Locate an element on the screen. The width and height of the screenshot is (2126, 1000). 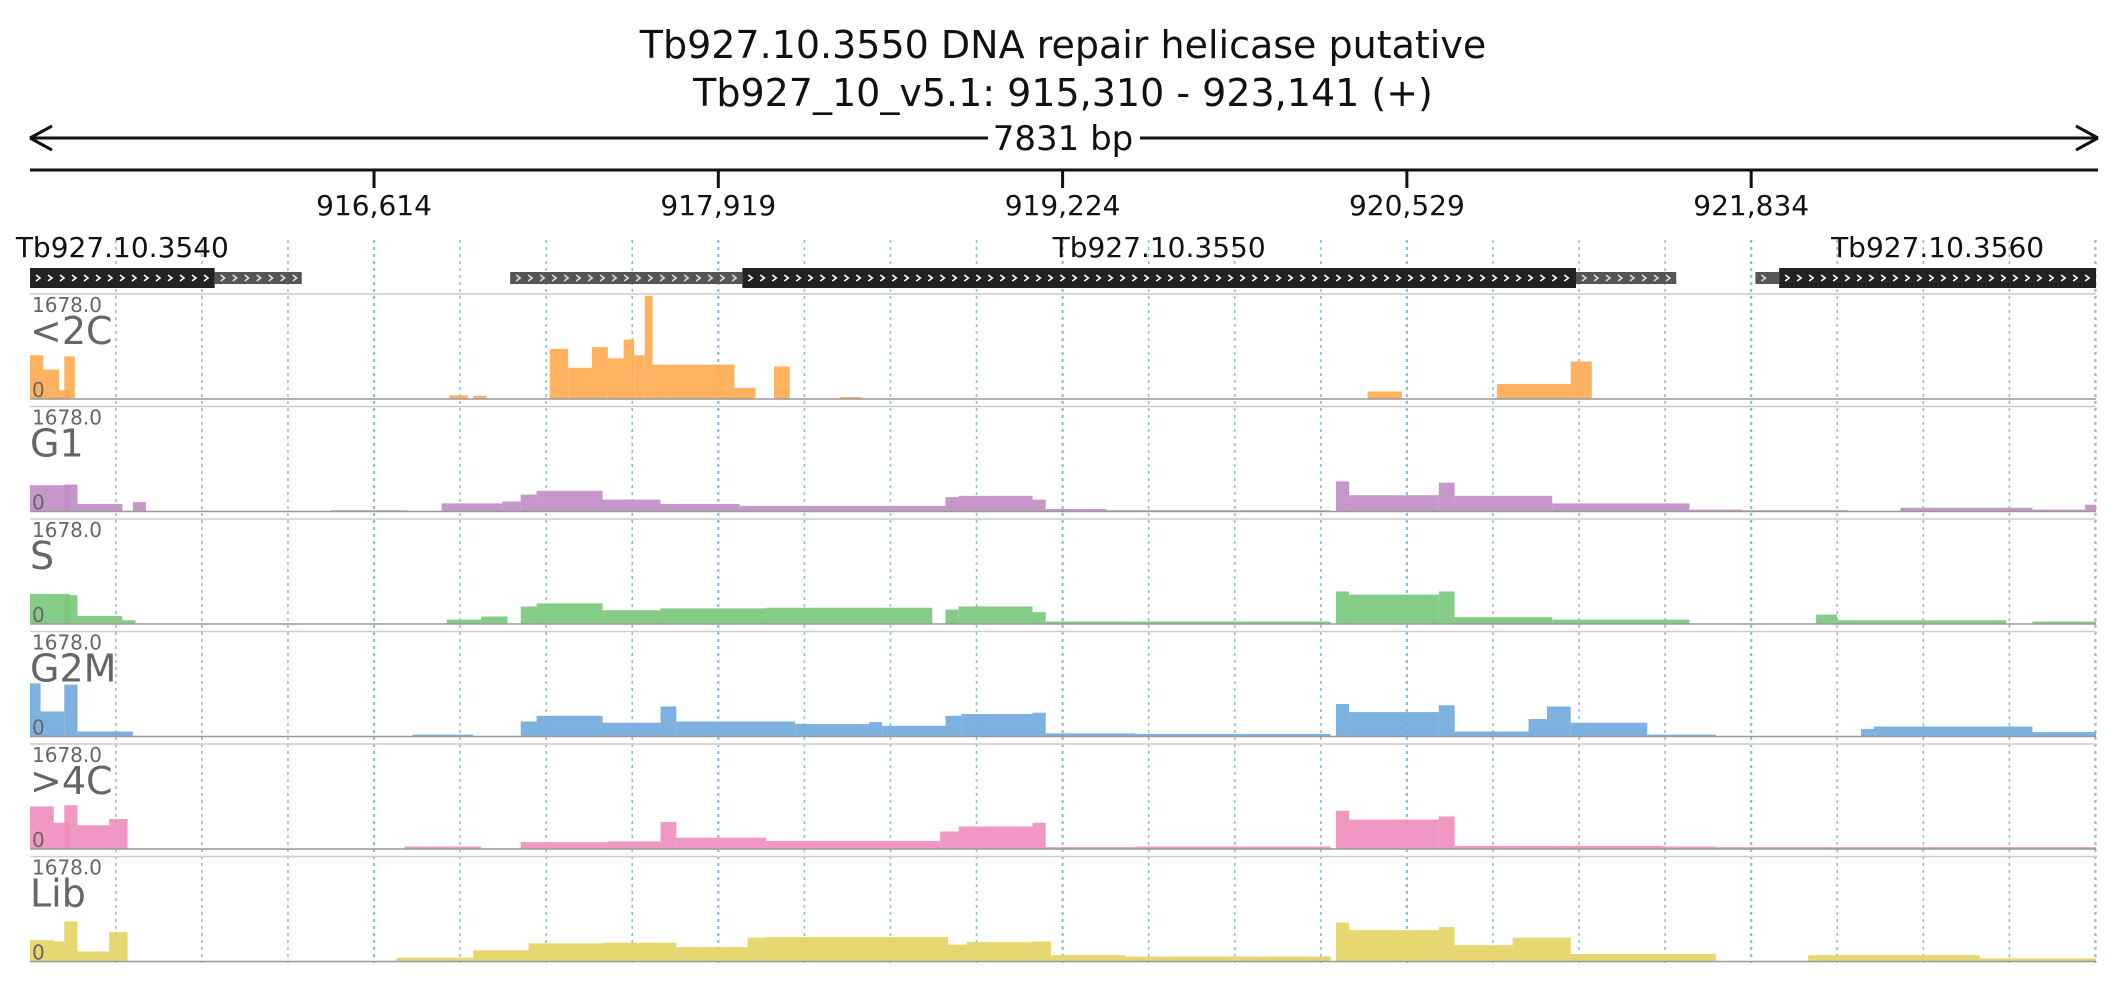
track-name: Lib is located at coordinates (58, 894).